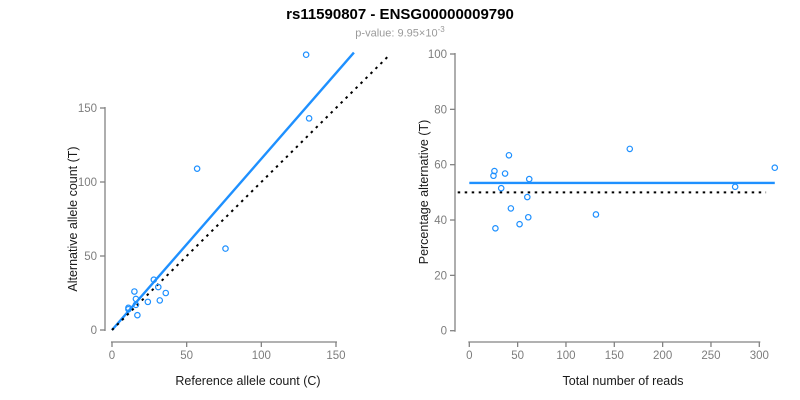 This screenshot has width=800, height=400. Describe the element at coordinates (396, 33) in the screenshot. I see `pvalue-text: p-value: 9.95×10` at that location.